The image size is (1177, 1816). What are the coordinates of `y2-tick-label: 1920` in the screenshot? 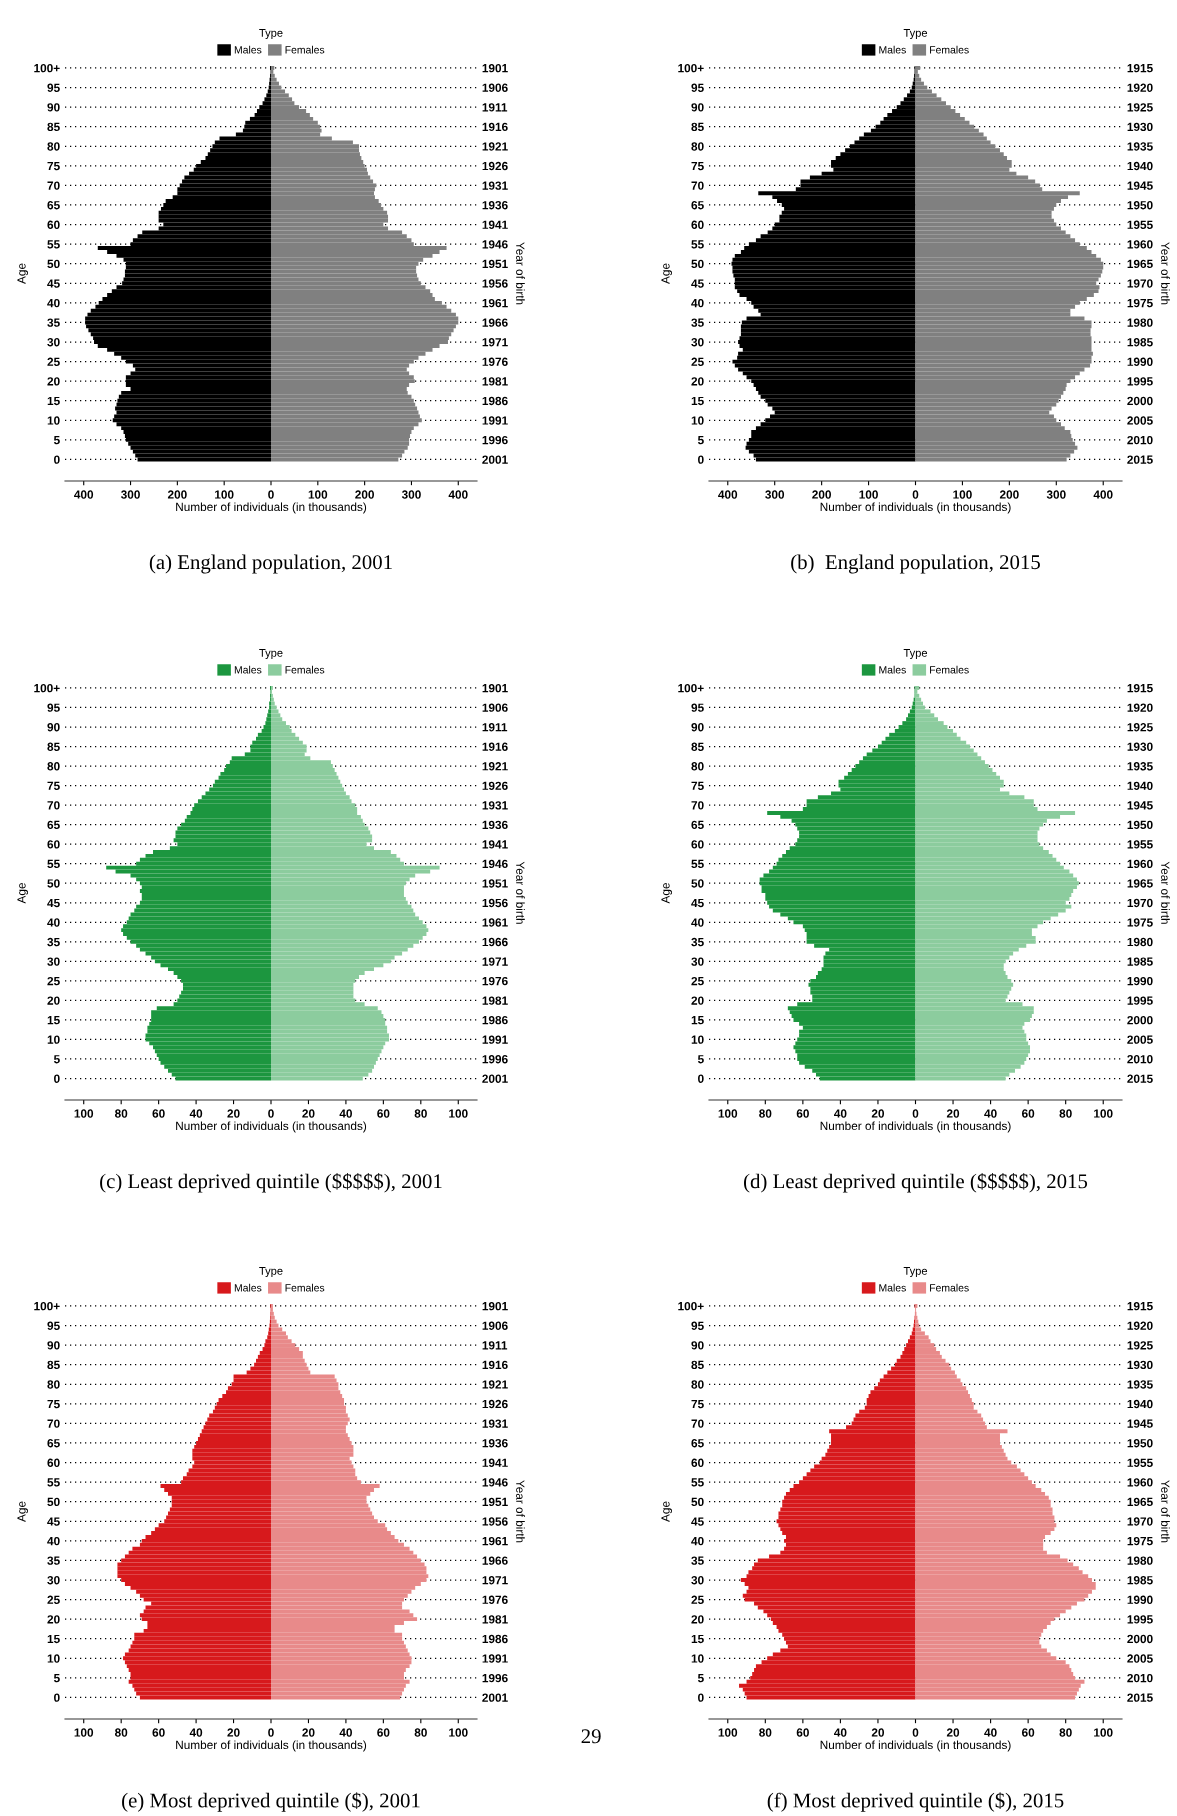 It's located at (1140, 87).